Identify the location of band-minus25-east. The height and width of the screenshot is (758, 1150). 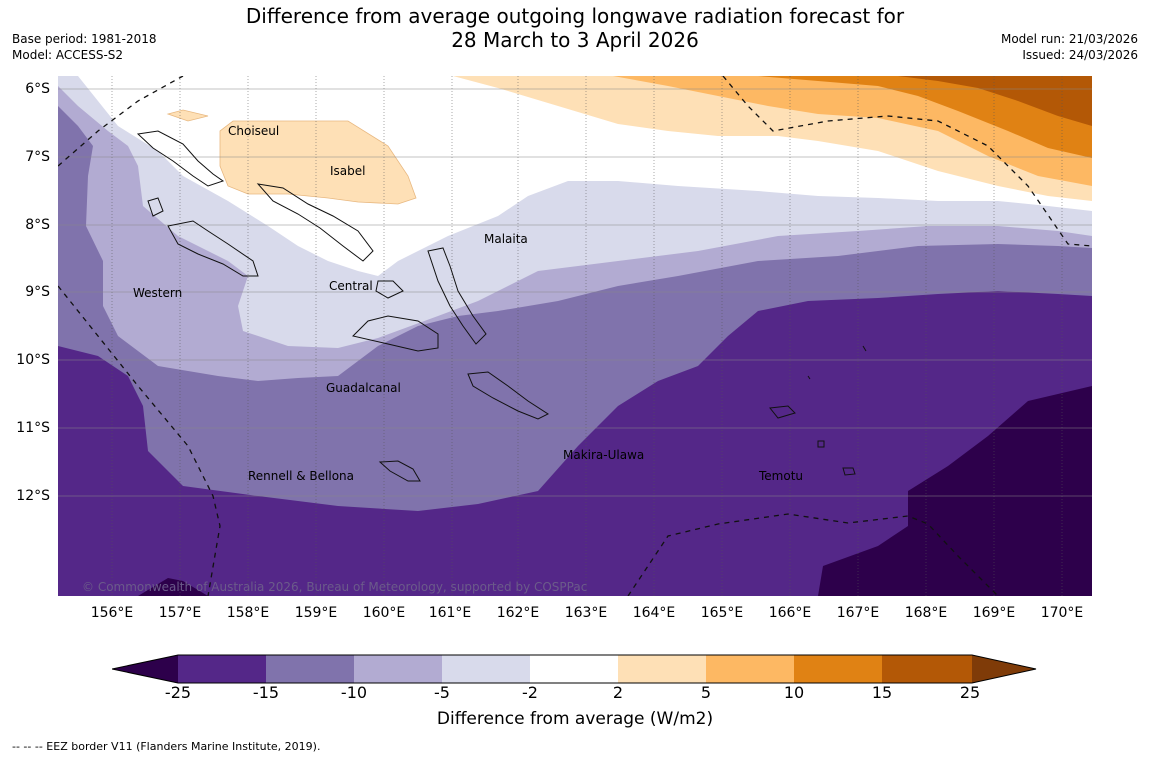
(955, 491).